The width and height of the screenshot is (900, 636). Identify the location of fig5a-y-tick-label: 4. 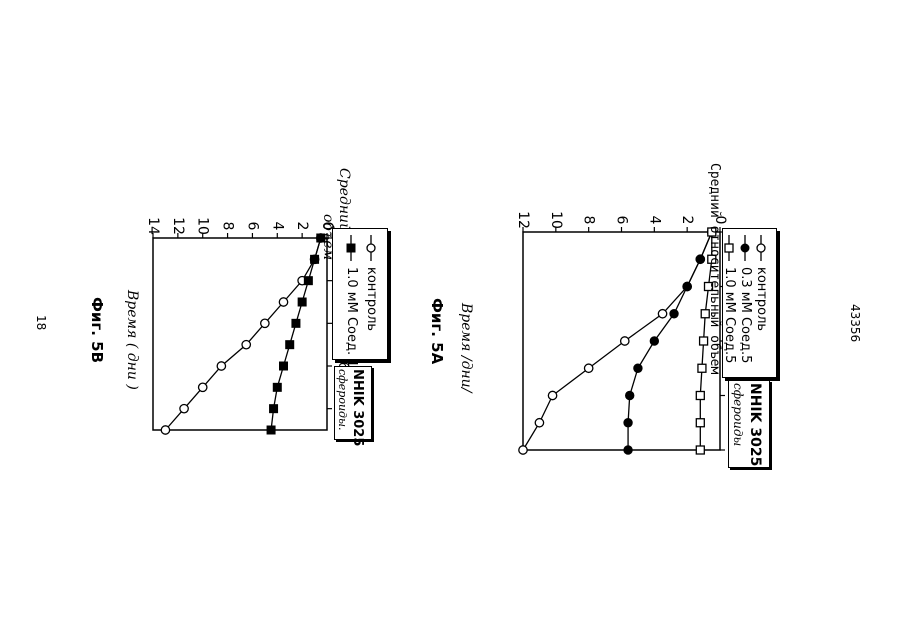
(654, 220).